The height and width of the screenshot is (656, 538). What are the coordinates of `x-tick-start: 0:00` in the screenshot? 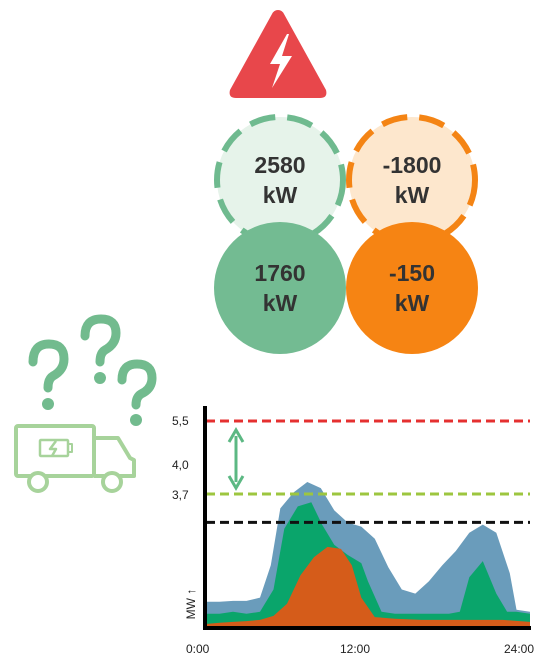 It's located at (198, 649).